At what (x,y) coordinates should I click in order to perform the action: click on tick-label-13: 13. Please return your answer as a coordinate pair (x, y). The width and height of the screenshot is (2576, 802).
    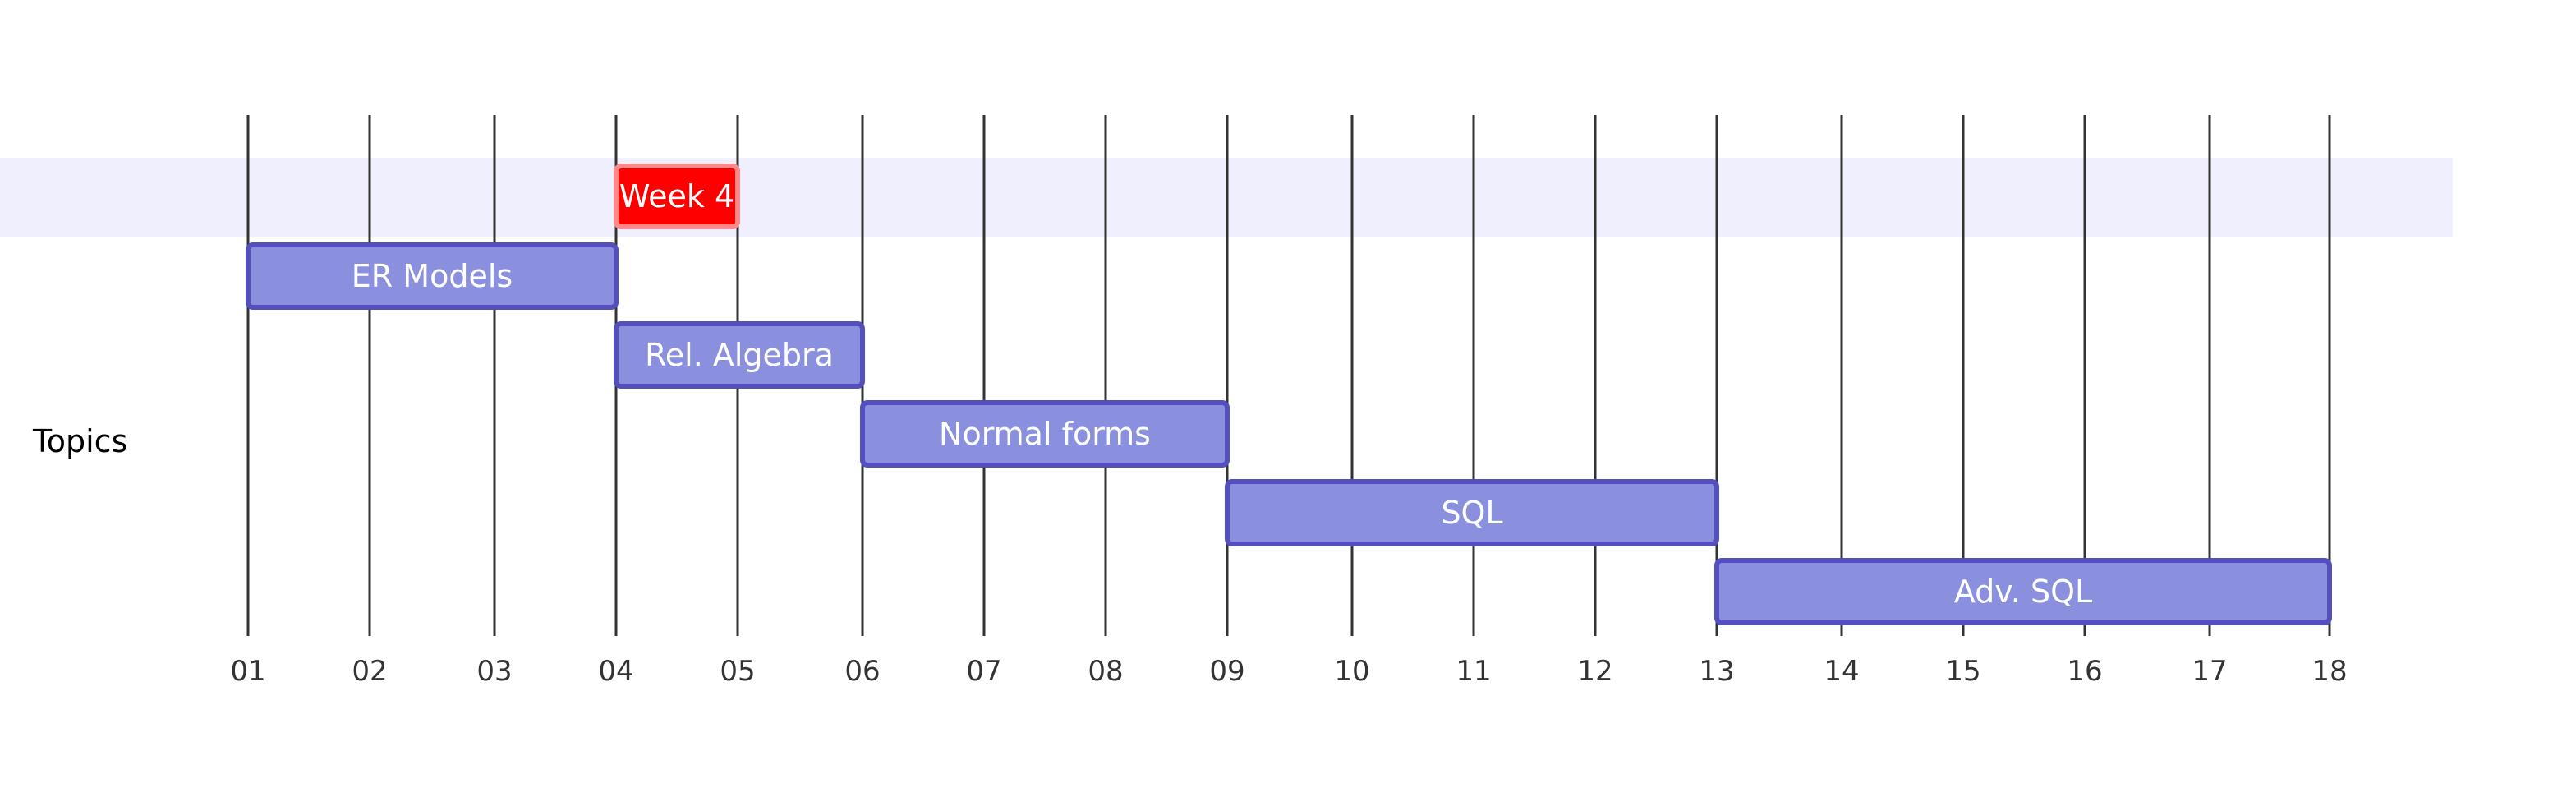
    Looking at the image, I should click on (1716, 671).